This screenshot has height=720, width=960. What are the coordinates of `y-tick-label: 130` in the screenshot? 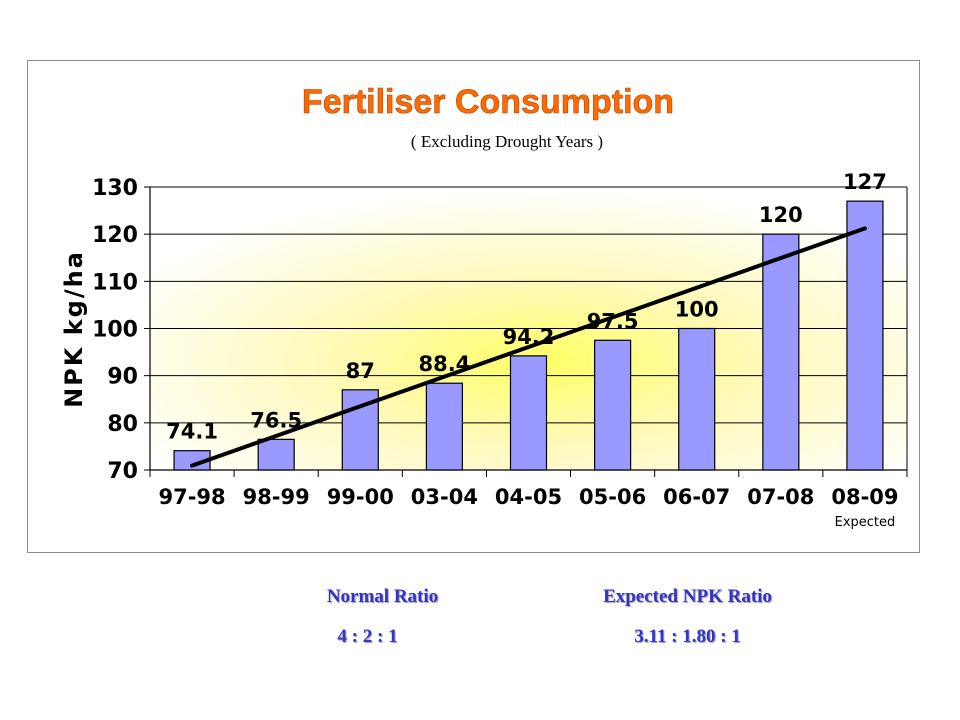 It's located at (115, 188).